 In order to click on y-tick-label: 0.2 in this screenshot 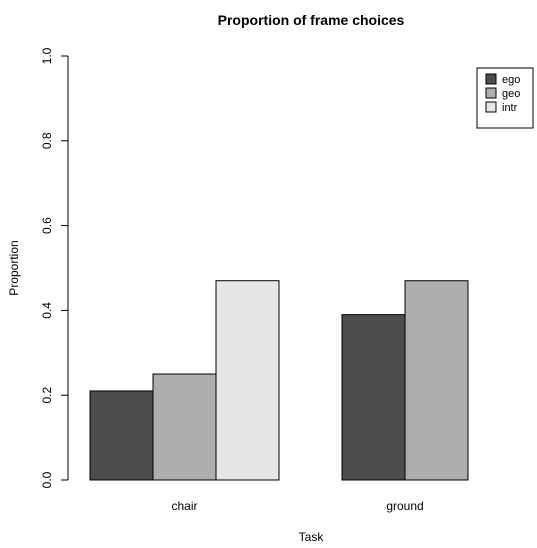, I will do `click(47, 395)`.